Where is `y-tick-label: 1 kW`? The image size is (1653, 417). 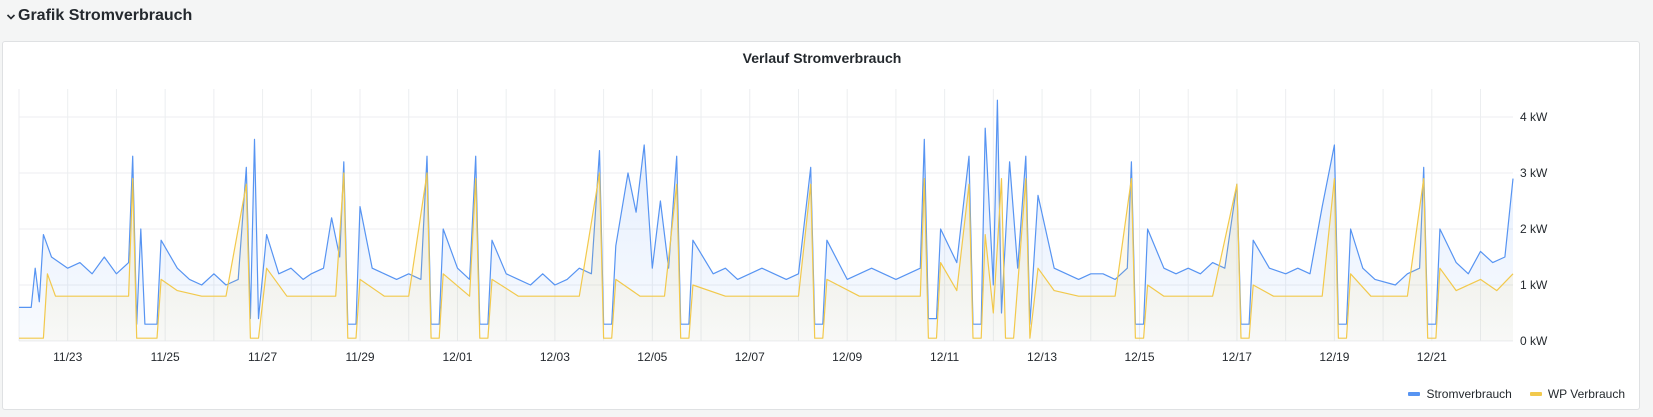 y-tick-label: 1 kW is located at coordinates (1534, 285).